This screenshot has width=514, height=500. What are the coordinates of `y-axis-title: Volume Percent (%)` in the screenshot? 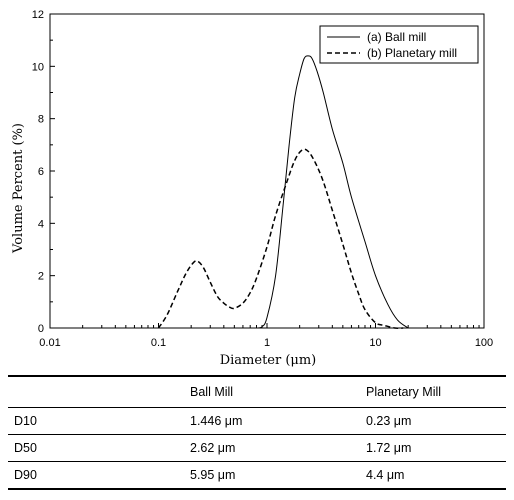 It's located at (18, 188).